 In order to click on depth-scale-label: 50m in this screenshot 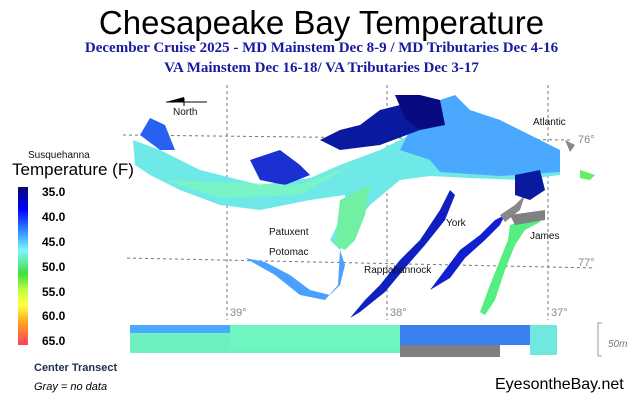, I will do `click(618, 344)`.